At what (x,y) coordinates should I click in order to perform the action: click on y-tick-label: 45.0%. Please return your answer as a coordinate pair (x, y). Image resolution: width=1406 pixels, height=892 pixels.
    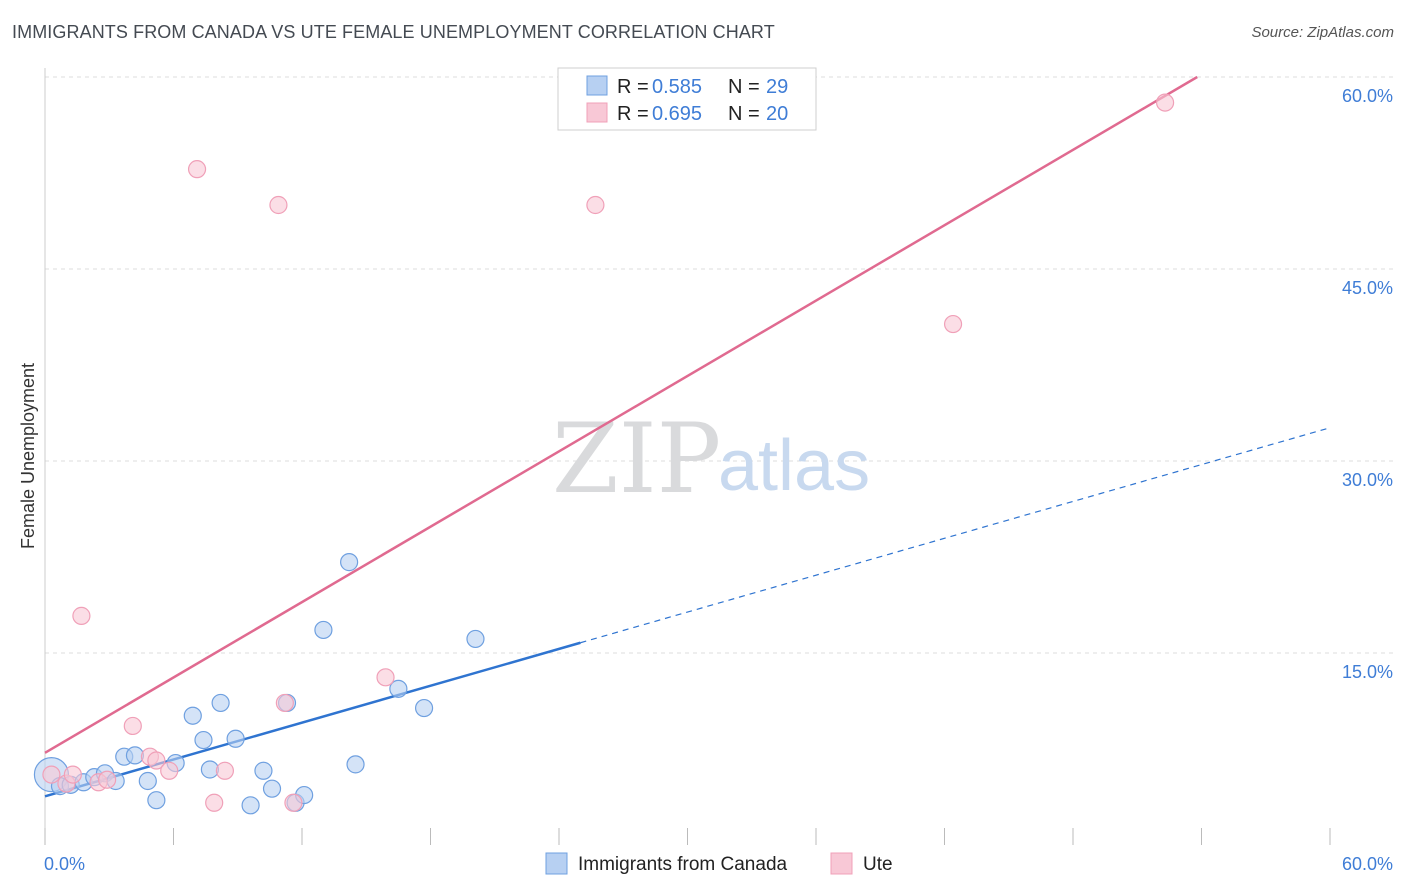
    Looking at the image, I should click on (1367, 288).